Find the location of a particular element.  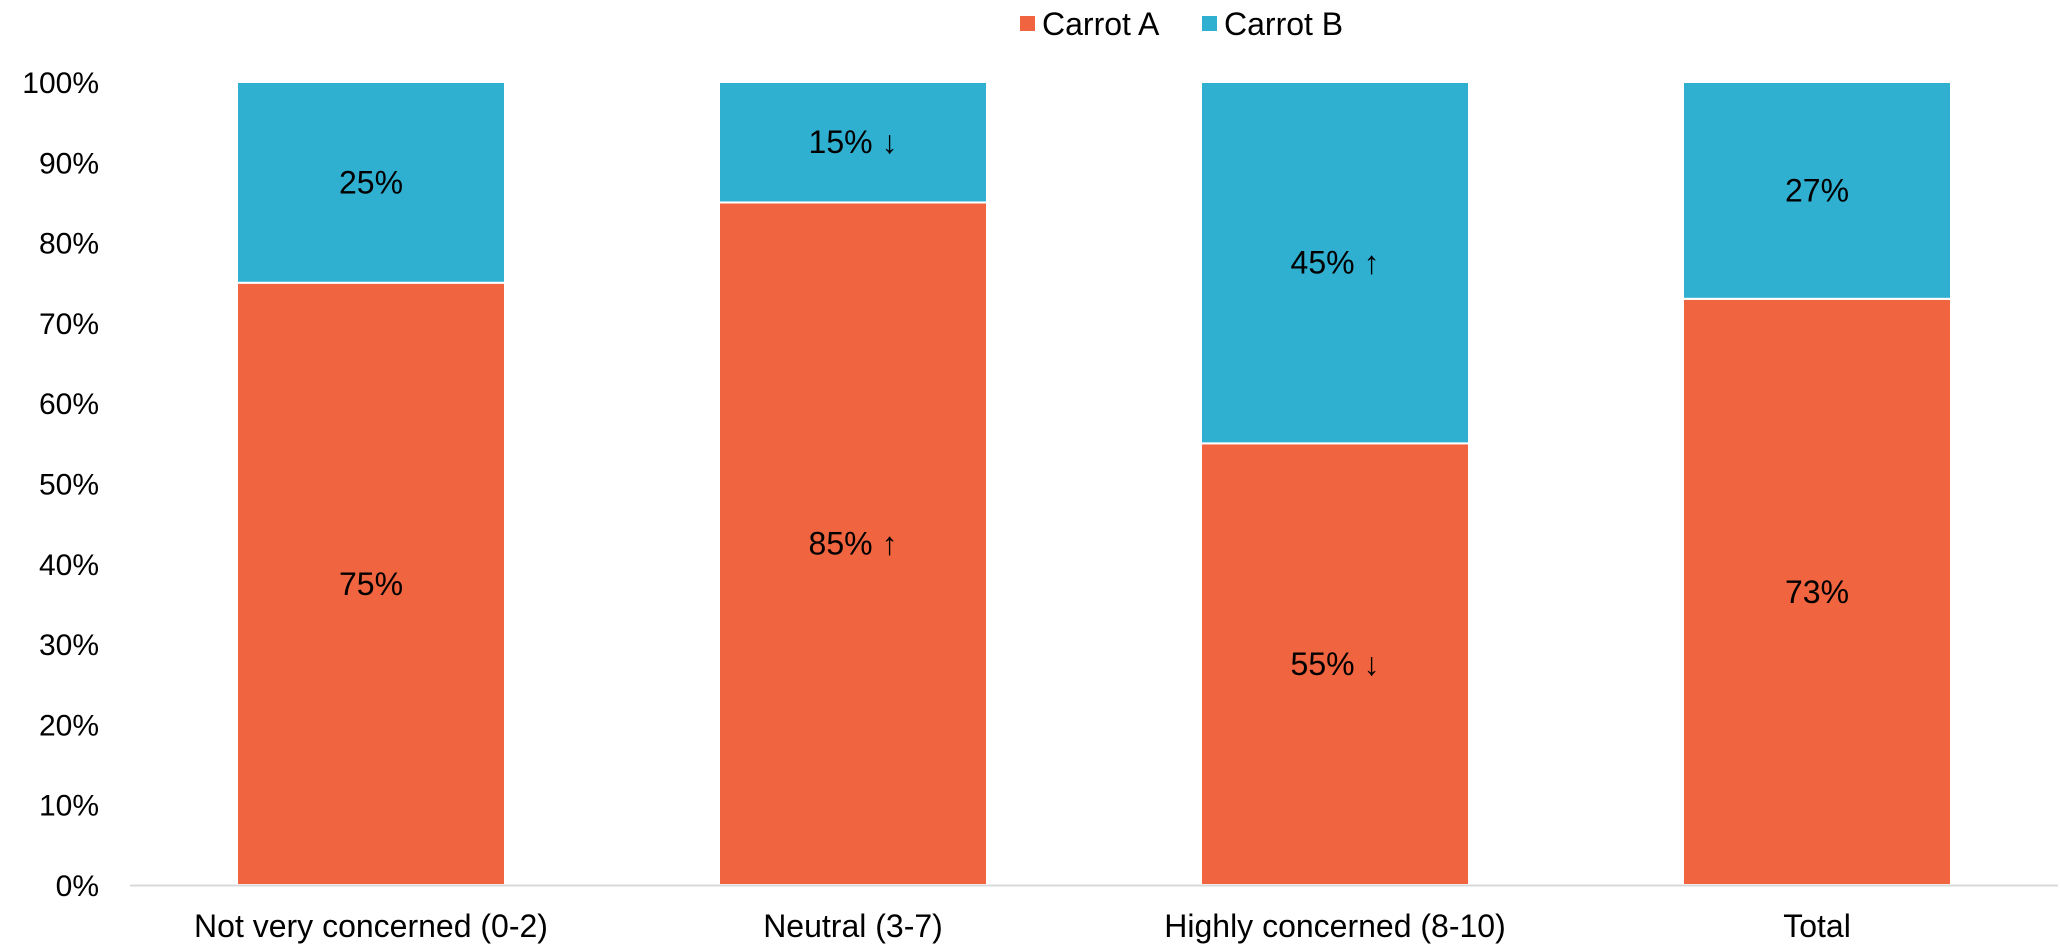

y-tick-label: 80% is located at coordinates (69, 244).